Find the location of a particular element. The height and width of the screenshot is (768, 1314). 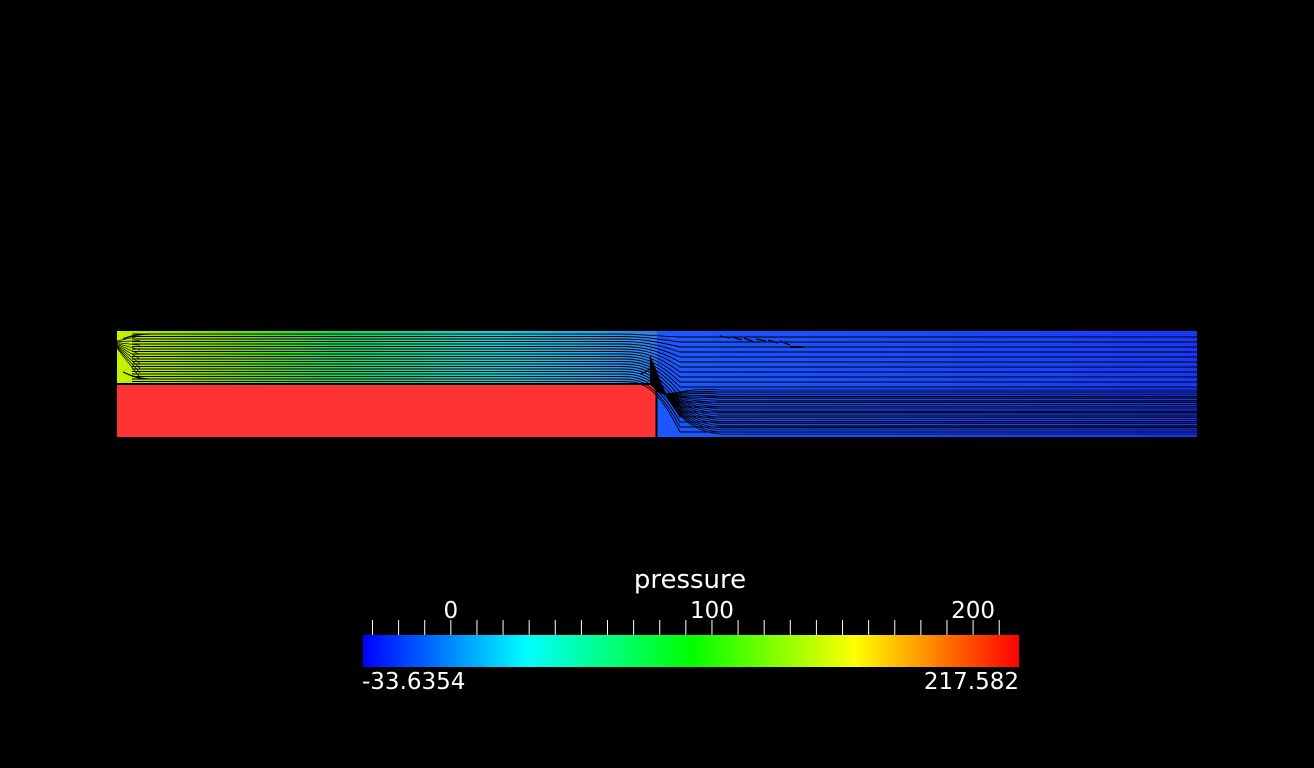

streamlines is located at coordinates (656, 384).